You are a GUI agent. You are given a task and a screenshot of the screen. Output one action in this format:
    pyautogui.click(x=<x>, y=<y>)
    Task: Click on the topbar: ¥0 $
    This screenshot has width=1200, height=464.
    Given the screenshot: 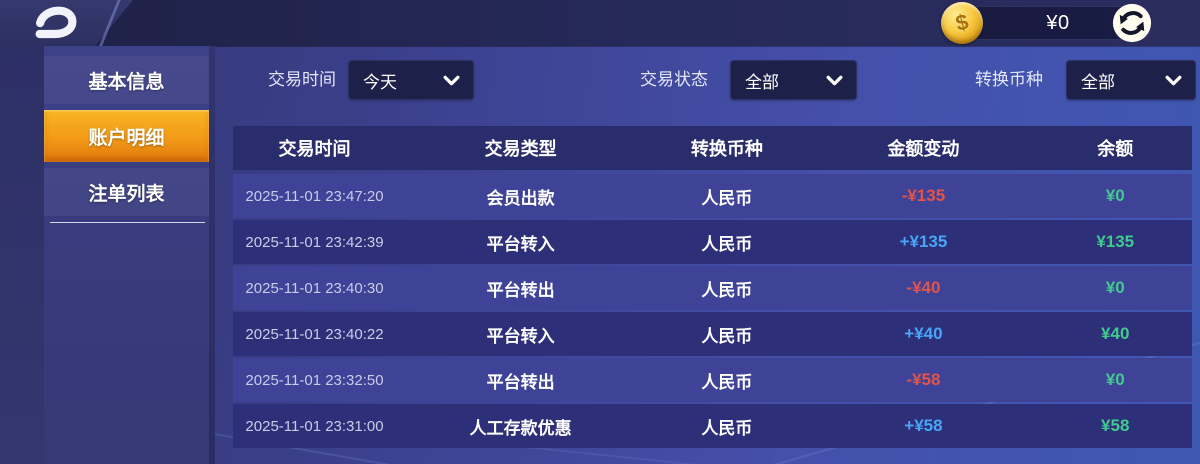 What is the action you would take?
    pyautogui.click(x=600, y=26)
    